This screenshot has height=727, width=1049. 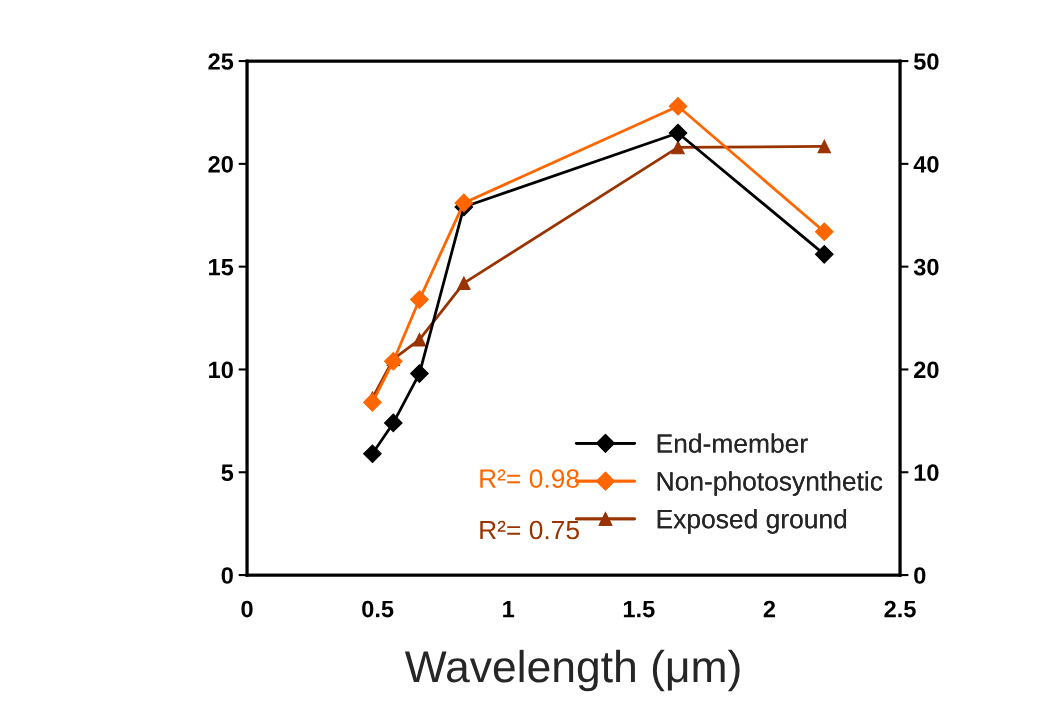 What do you see at coordinates (529, 478) in the screenshot?
I see `annotation: R²= 0.98` at bounding box center [529, 478].